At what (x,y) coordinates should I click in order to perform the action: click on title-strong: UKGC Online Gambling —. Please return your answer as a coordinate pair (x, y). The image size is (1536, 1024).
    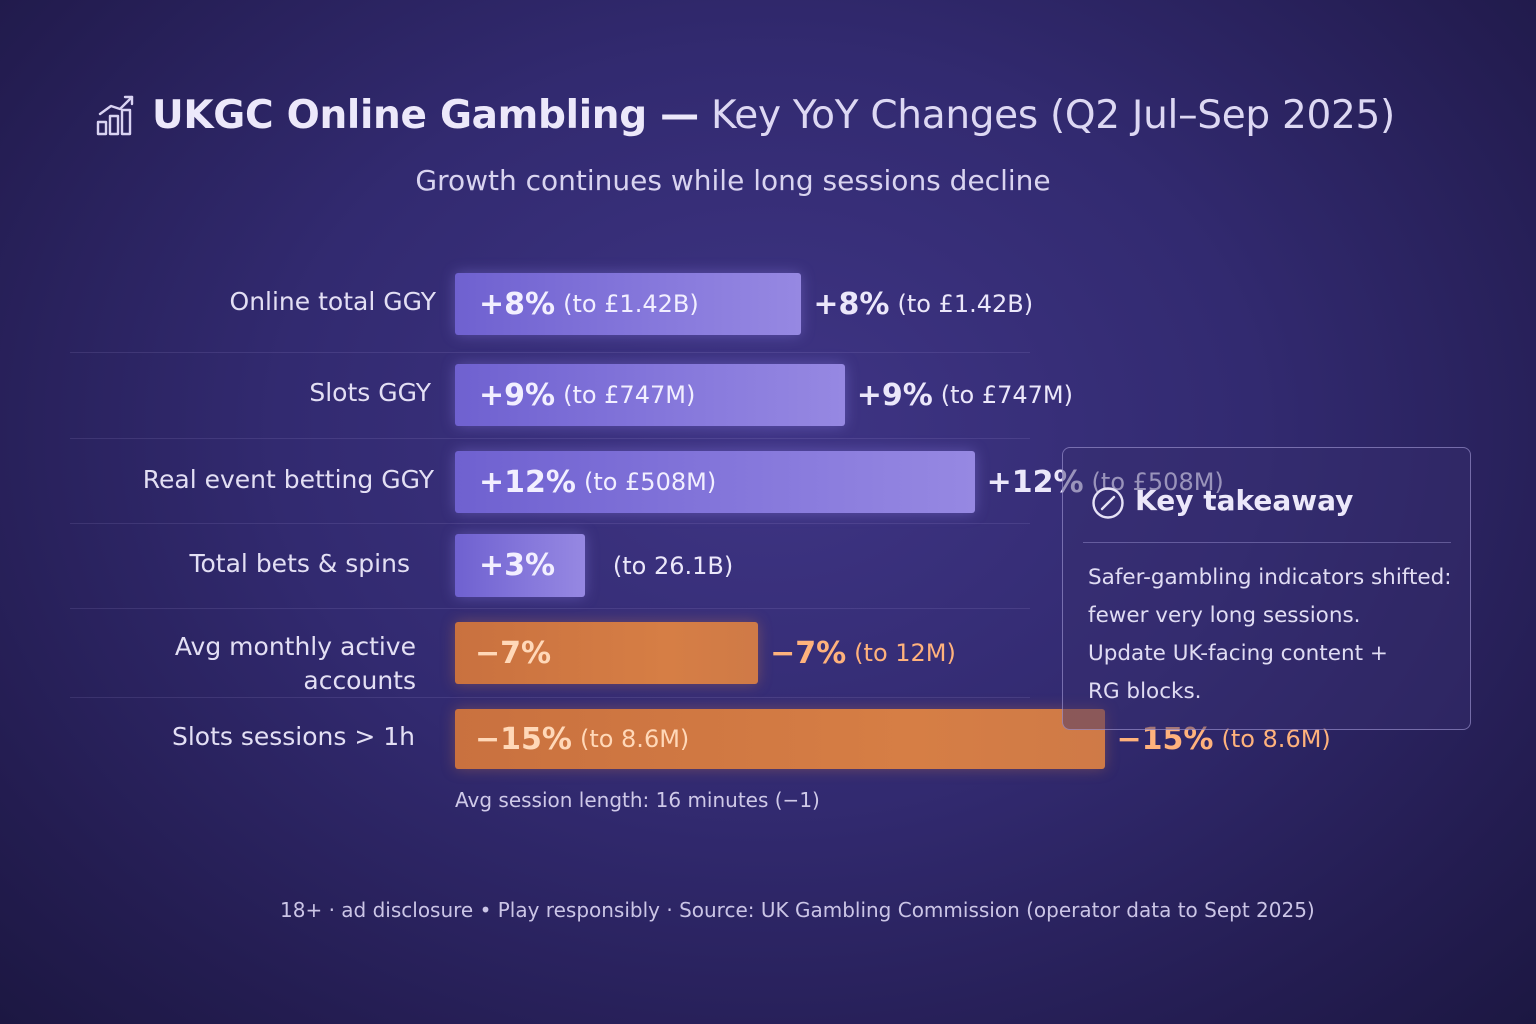
    Looking at the image, I should click on (425, 115).